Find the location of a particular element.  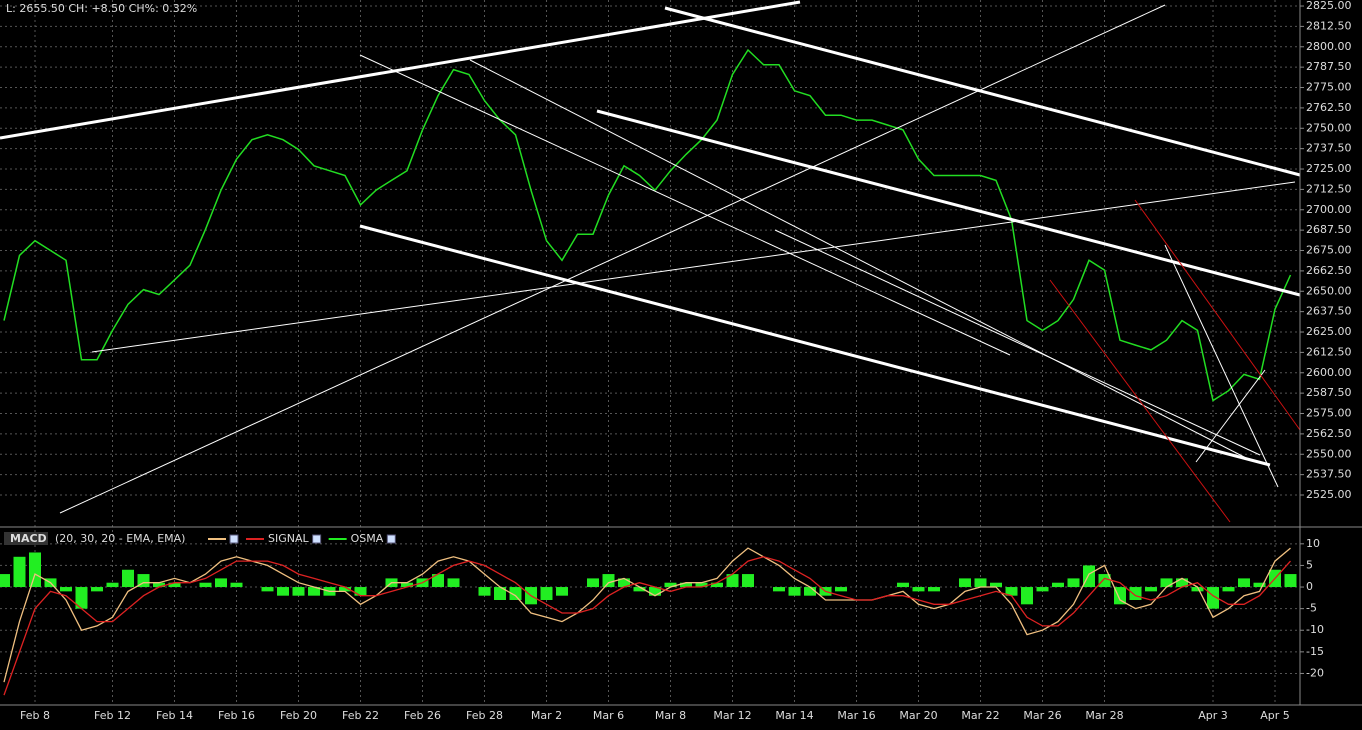

y-tick-label: 2600.00 is located at coordinates (1329, 372).